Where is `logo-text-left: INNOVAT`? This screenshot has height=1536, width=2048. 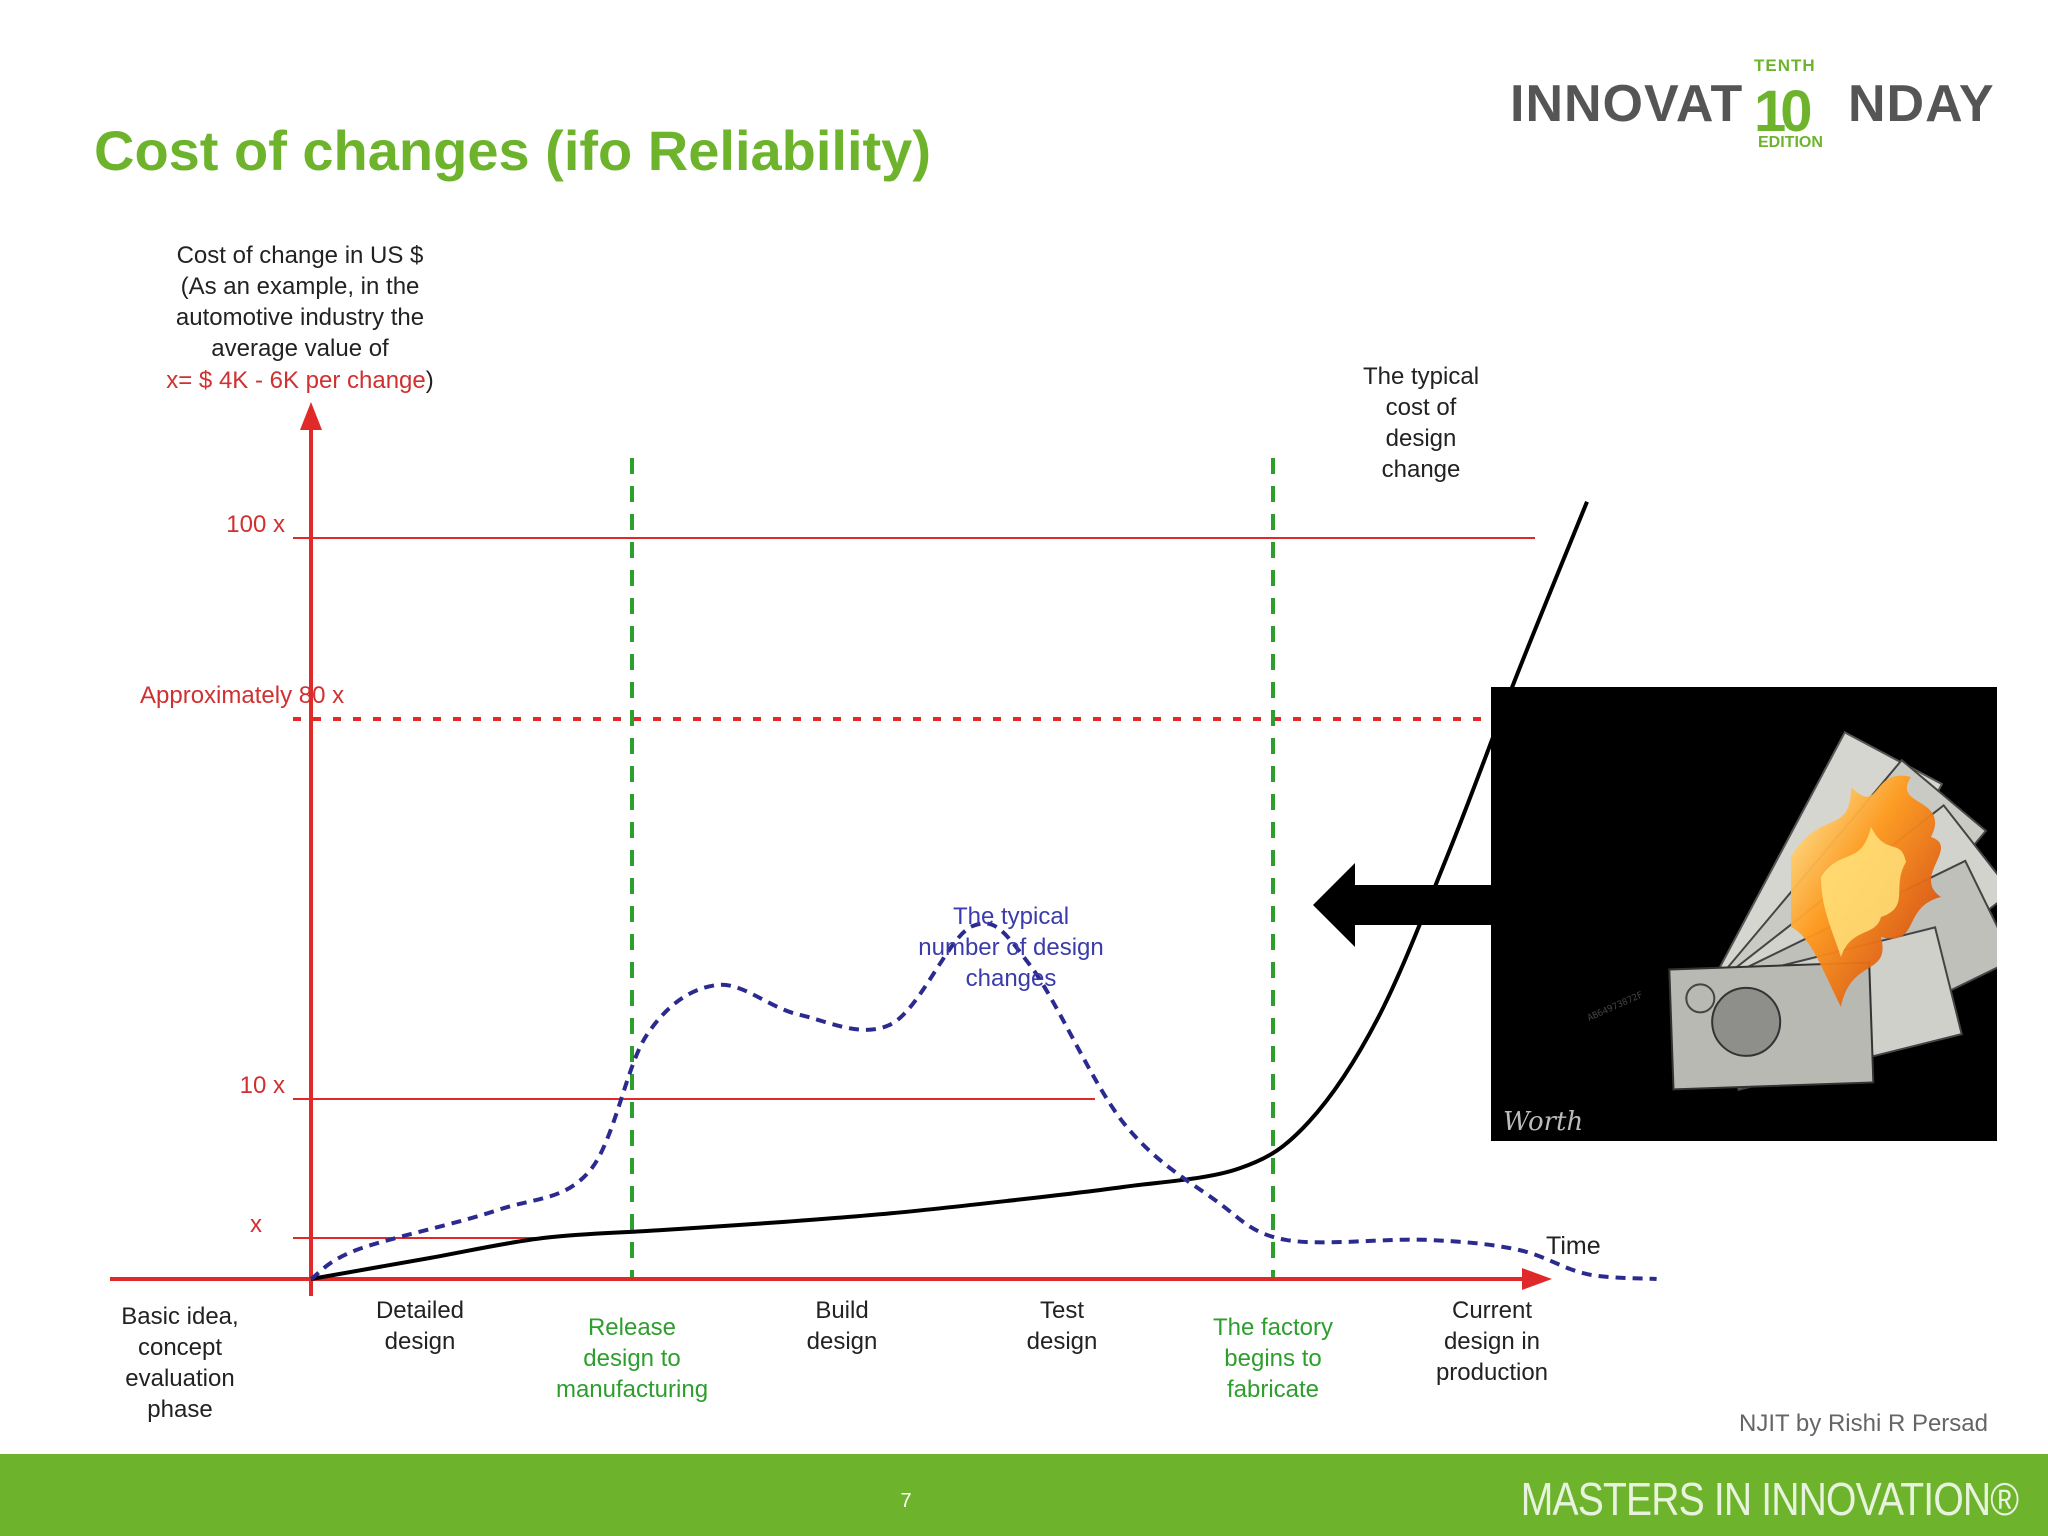
logo-text-left: INNOVAT is located at coordinates (1627, 104).